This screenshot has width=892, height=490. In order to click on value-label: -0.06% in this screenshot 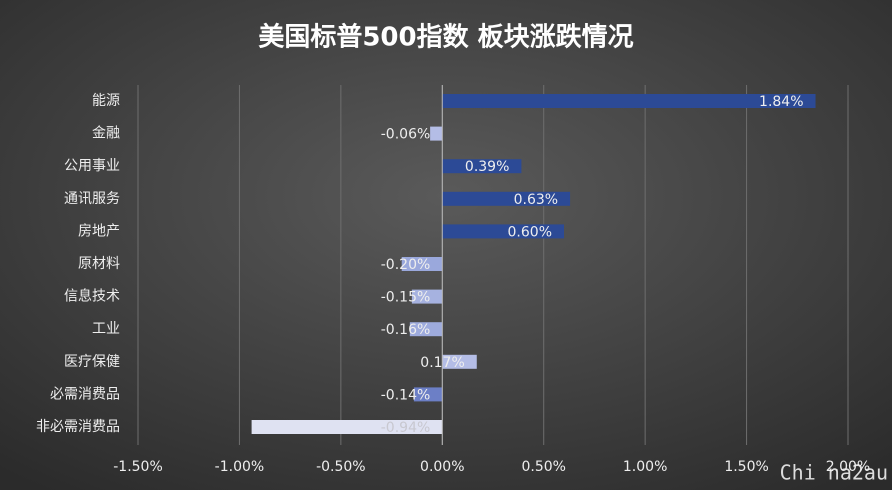, I will do `click(406, 135)`.